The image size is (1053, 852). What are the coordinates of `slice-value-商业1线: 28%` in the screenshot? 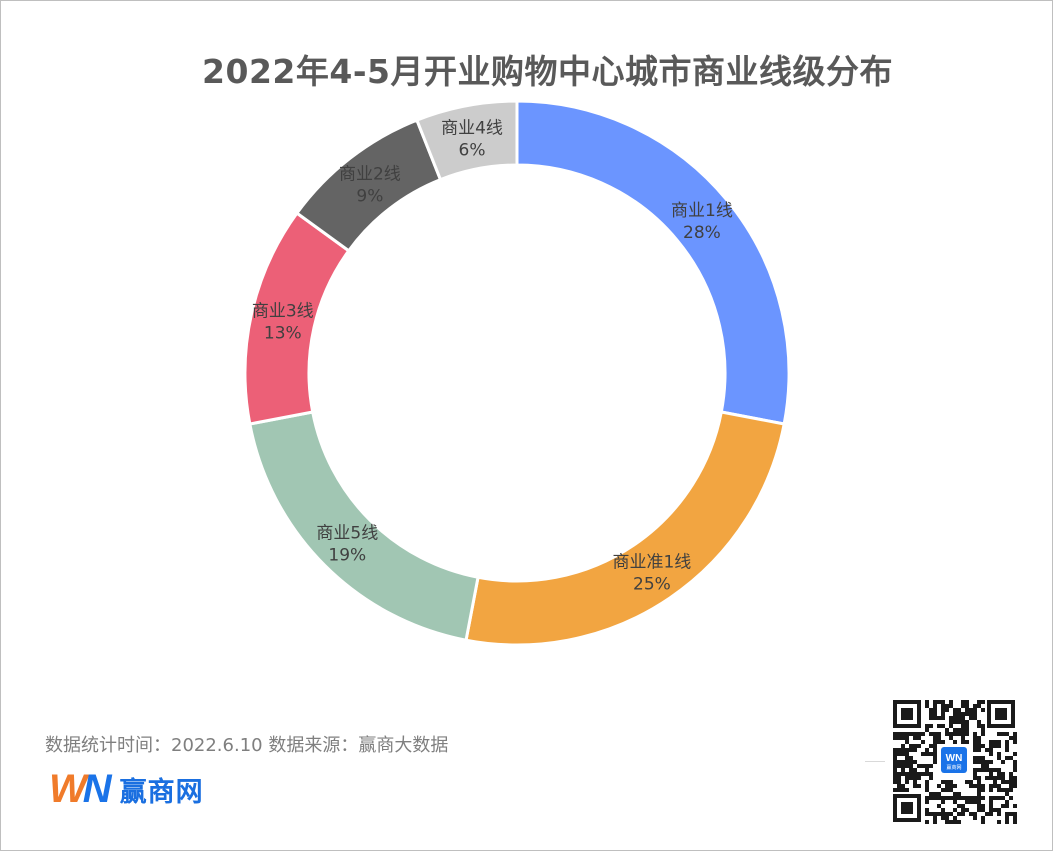 It's located at (702, 233).